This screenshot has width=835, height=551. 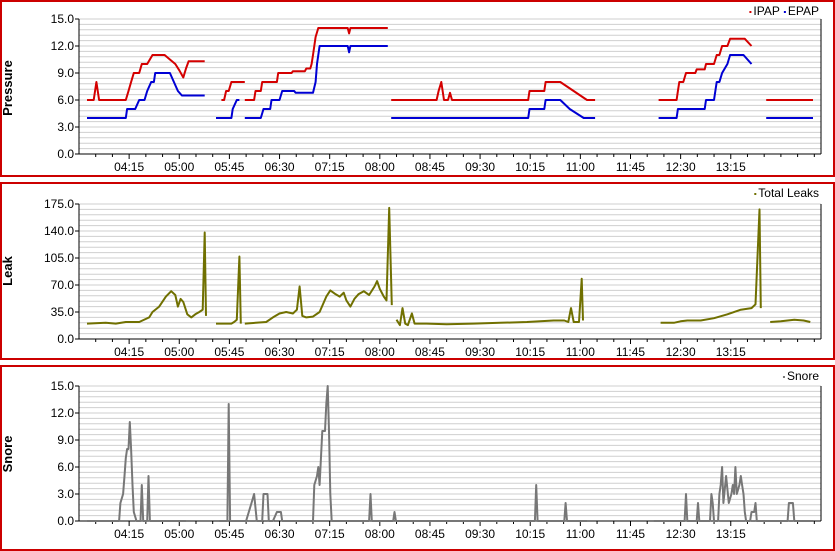 What do you see at coordinates (59, 258) in the screenshot?
I see `y-tick-label: 105.0` at bounding box center [59, 258].